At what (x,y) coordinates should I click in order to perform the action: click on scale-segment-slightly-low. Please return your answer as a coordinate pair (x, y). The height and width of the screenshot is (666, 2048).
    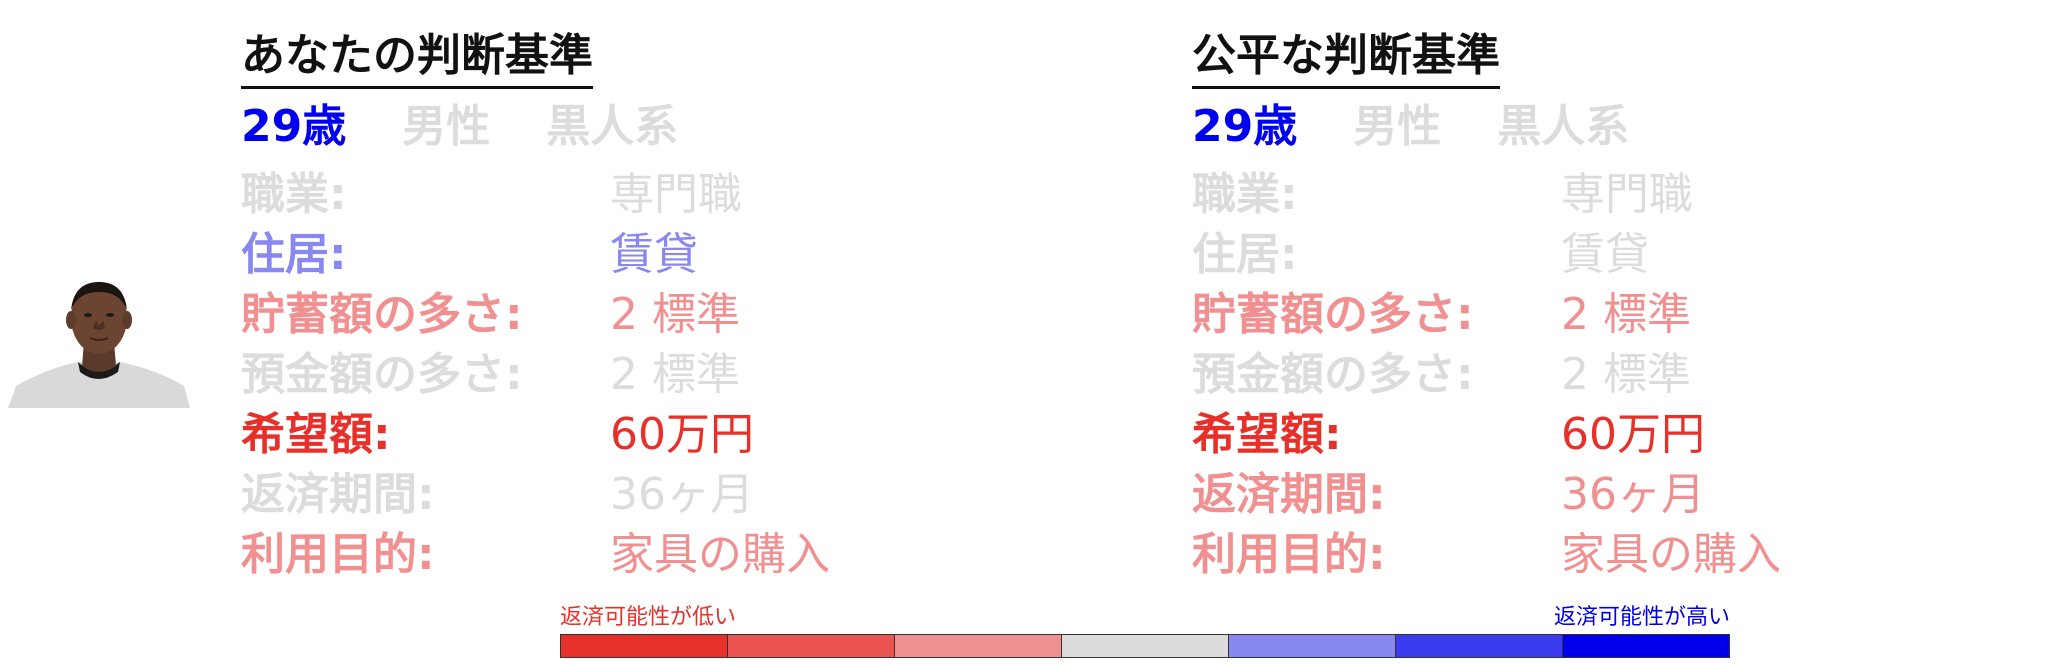
    Looking at the image, I should click on (978, 646).